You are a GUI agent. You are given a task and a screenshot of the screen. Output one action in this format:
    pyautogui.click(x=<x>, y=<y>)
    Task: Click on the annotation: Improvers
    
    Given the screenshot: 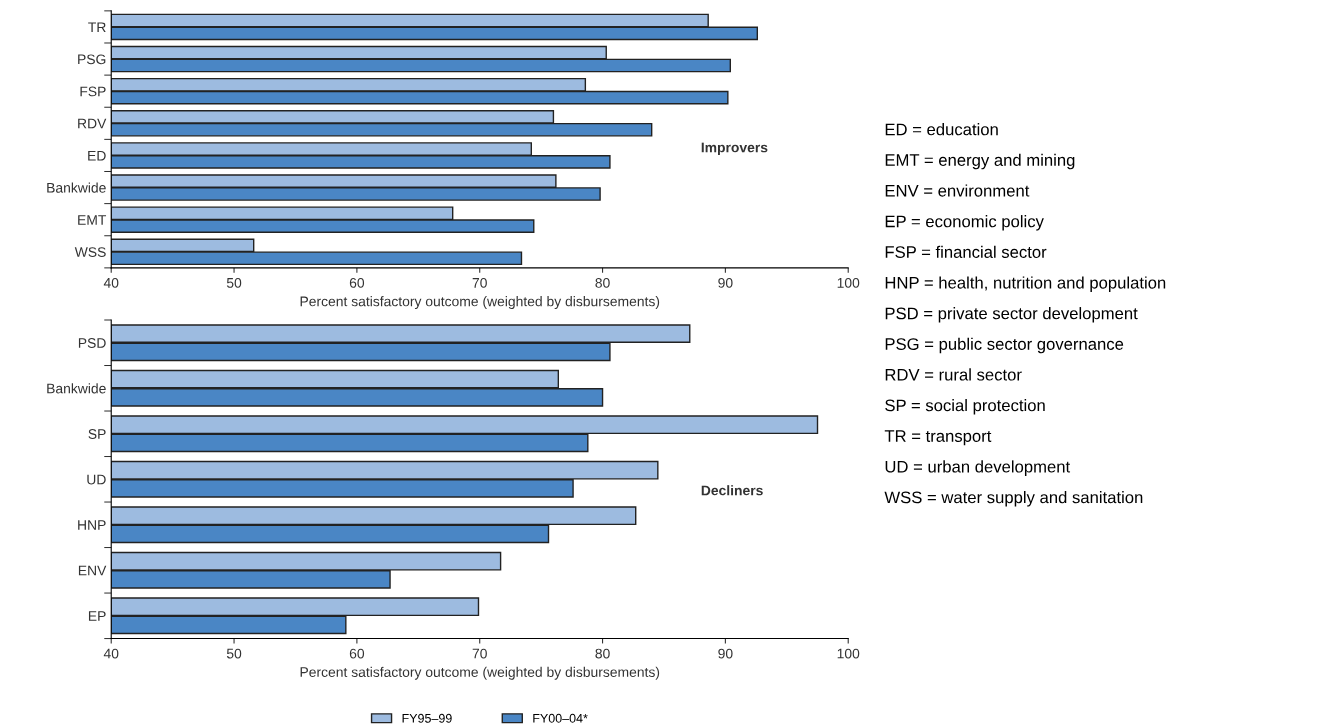 What is the action you would take?
    pyautogui.click(x=734, y=149)
    